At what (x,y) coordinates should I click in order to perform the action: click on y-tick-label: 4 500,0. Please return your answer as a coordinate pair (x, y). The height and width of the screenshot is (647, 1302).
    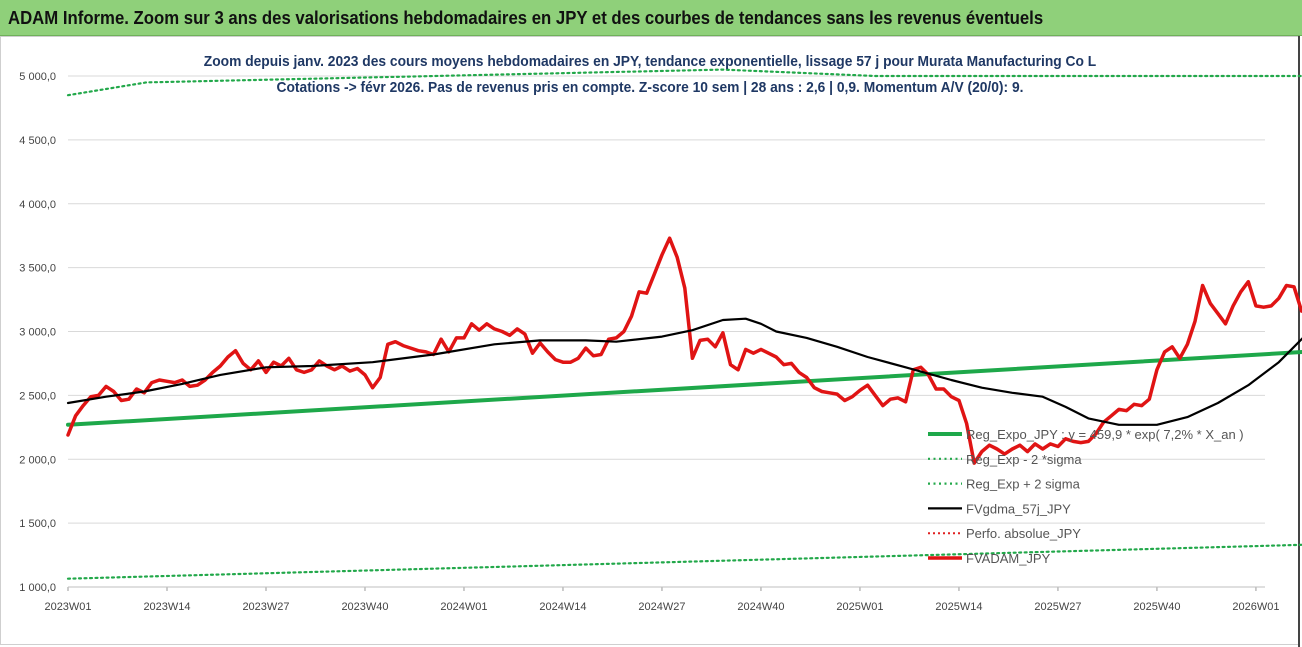
    Looking at the image, I should click on (37, 141).